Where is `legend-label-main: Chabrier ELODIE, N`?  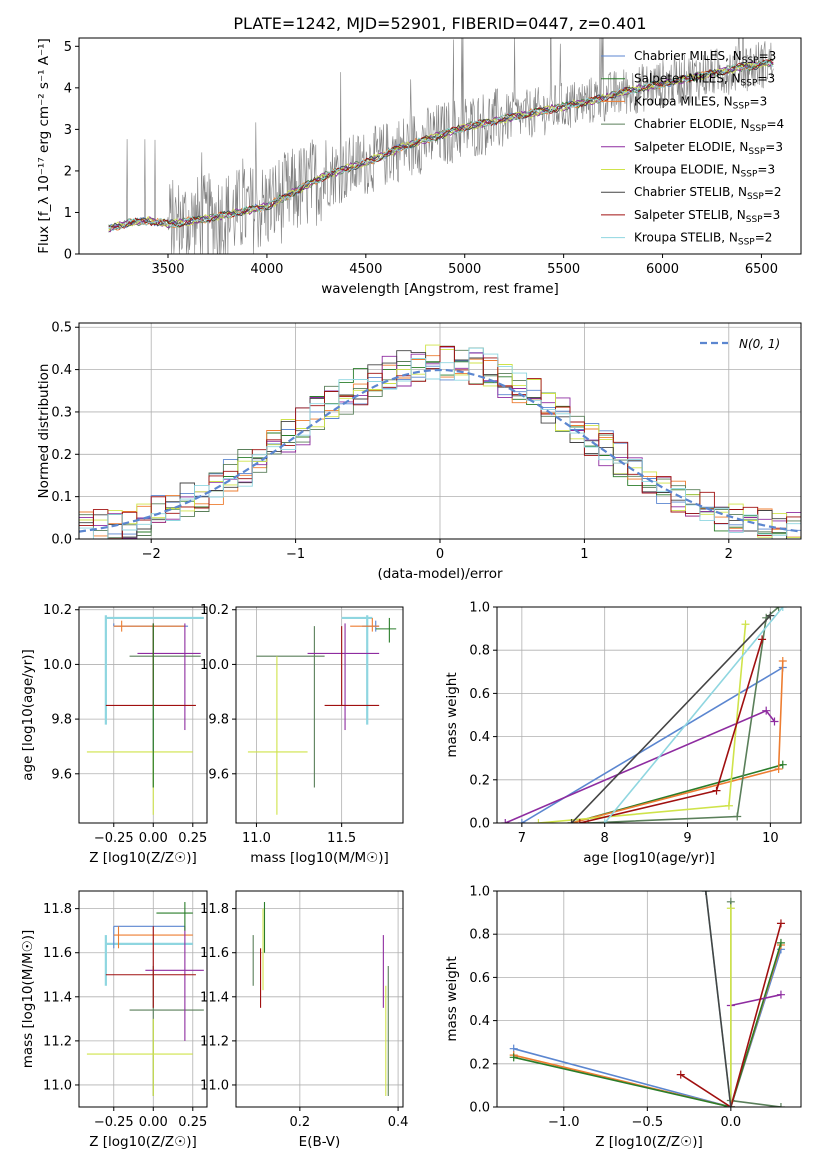 legend-label-main: Chabrier ELODIE, N is located at coordinates (692, 124).